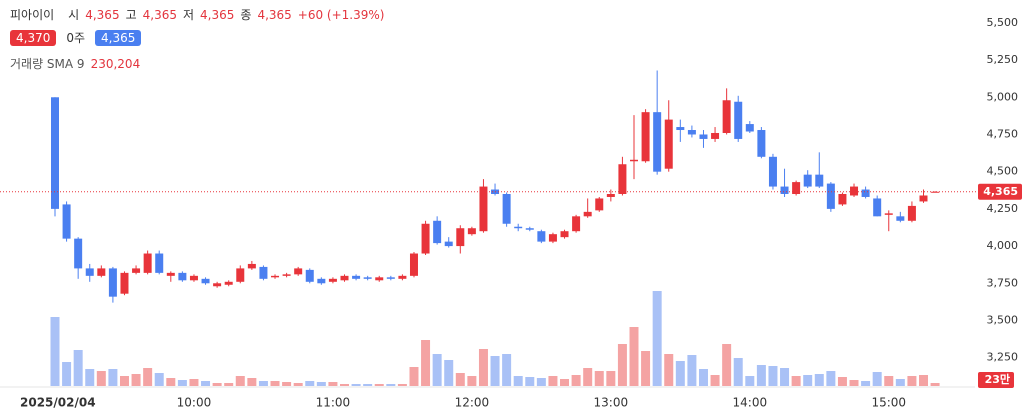  I want to click on volume-badge-label: 23만, so click(997, 379).